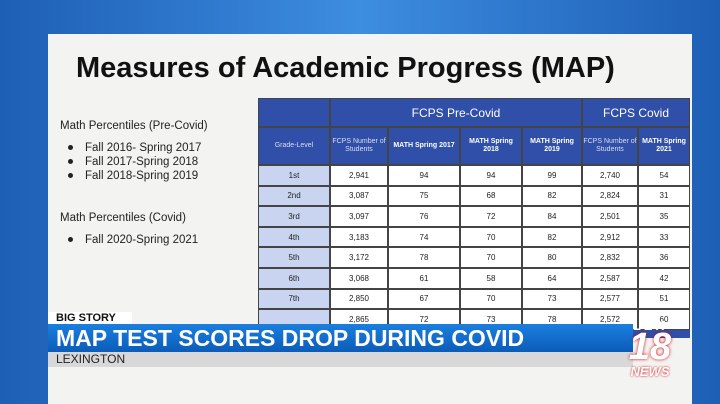 The image size is (720, 404). Describe the element at coordinates (424, 216) in the screenshot. I see `table-cell: 76` at that location.